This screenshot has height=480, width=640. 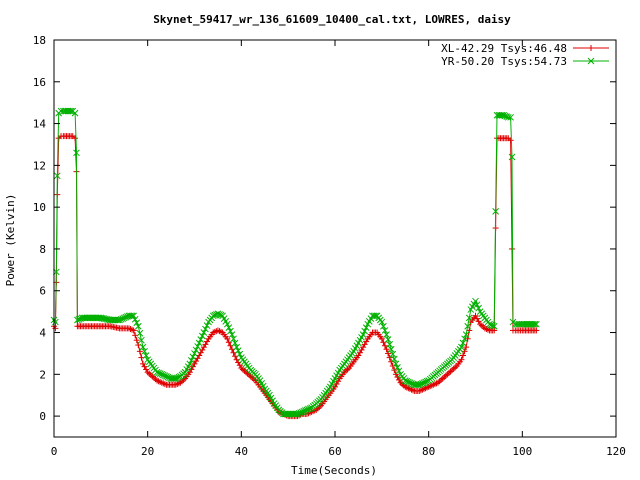 I want to click on x-tick-label: 80, so click(x=428, y=451).